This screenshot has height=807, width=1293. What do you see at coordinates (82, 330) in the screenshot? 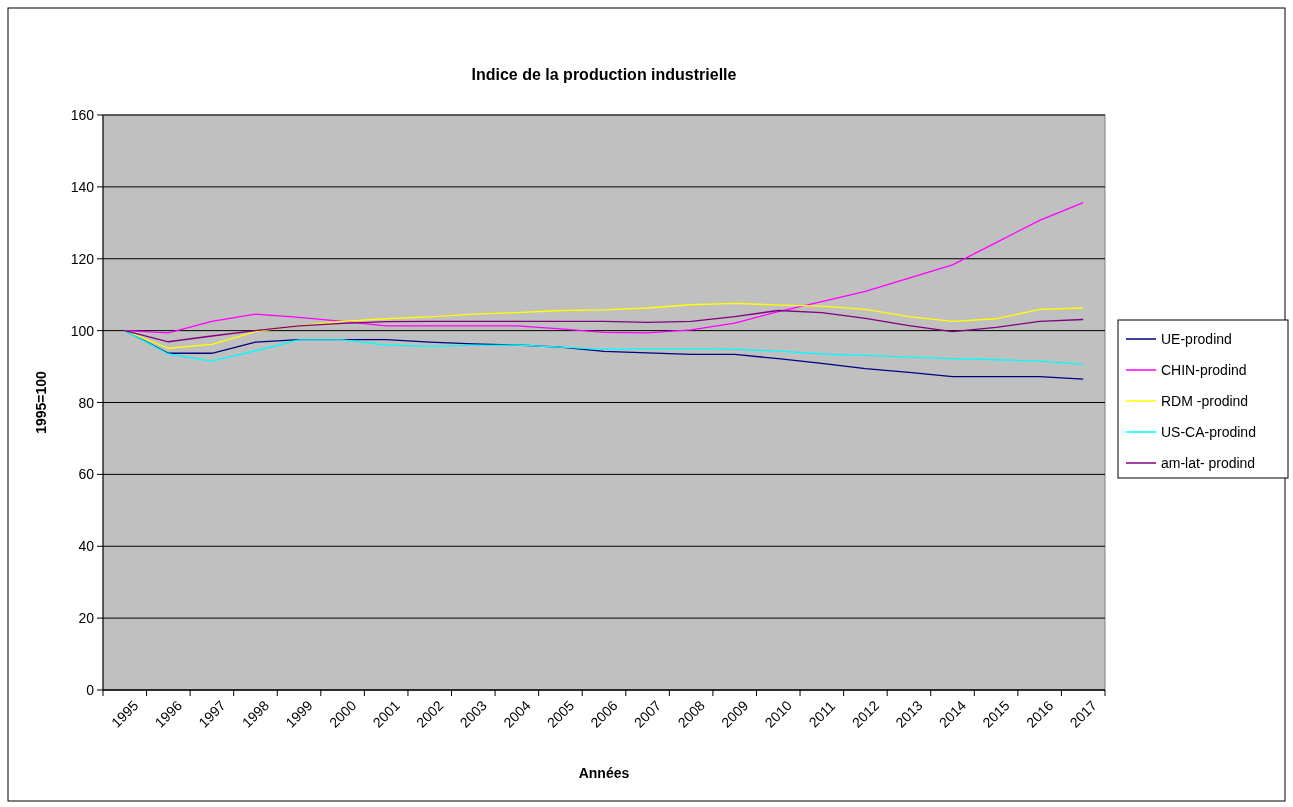
I see `y-tick-label: 100` at bounding box center [82, 330].